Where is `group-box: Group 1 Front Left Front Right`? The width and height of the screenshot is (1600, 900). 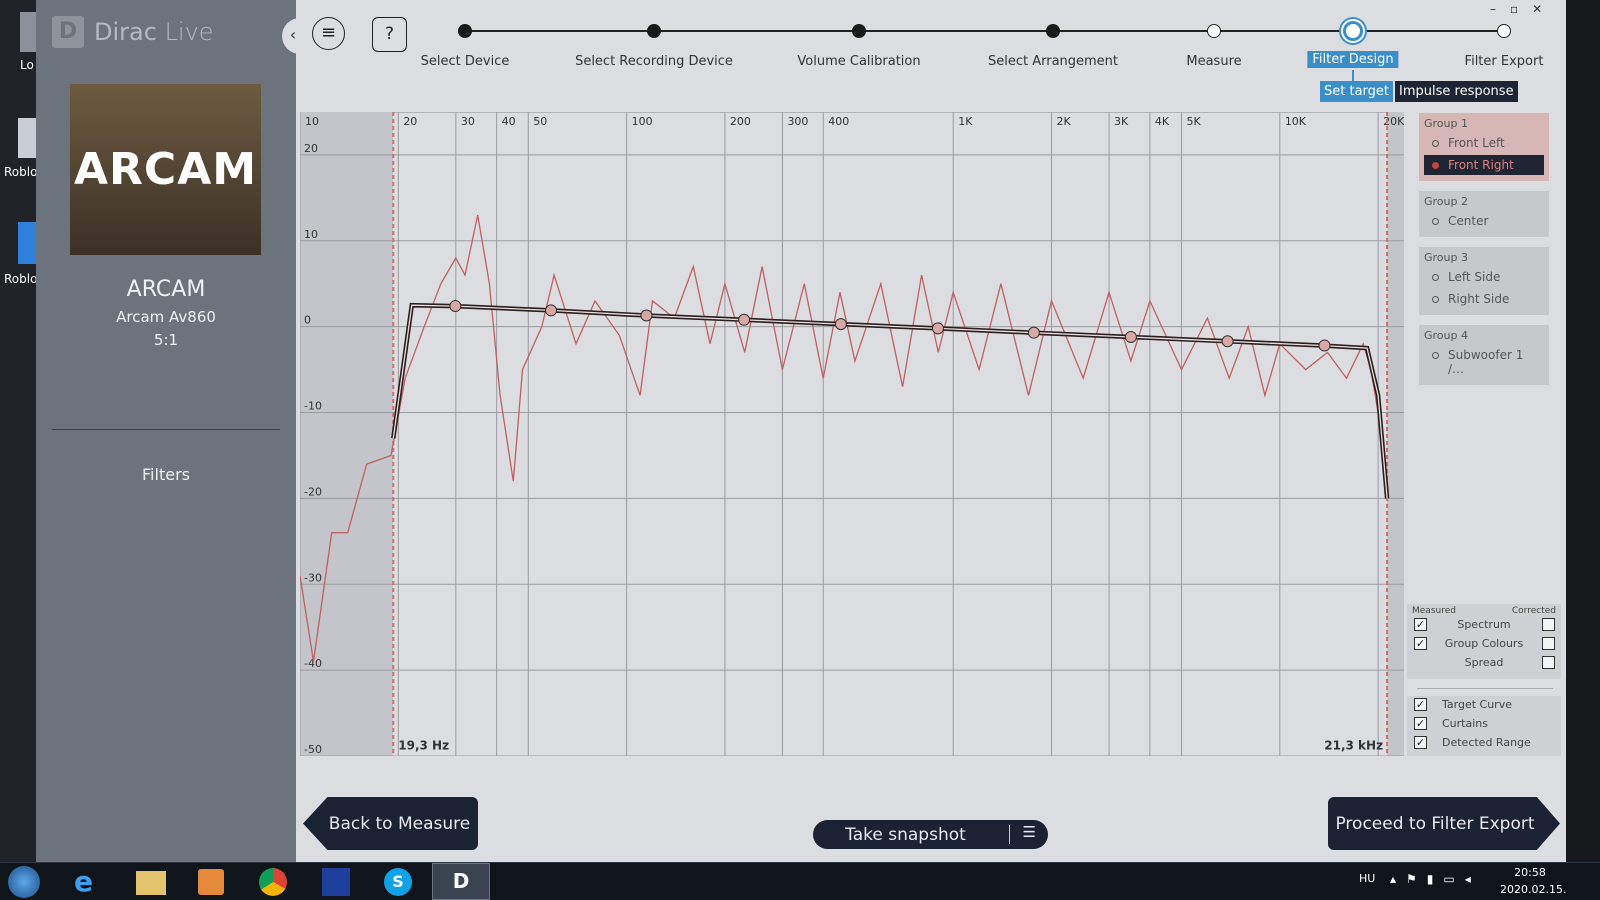 group-box: Group 1 Front Left Front Right is located at coordinates (1484, 147).